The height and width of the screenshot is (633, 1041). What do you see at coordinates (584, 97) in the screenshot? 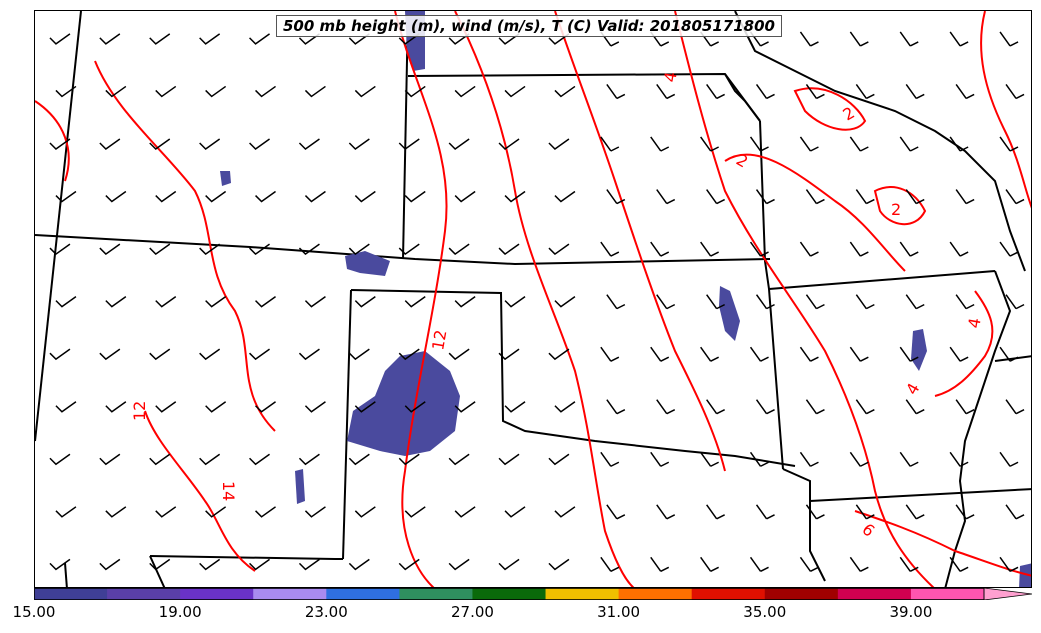
I see `state-line-sd-ne` at bounding box center [584, 97].